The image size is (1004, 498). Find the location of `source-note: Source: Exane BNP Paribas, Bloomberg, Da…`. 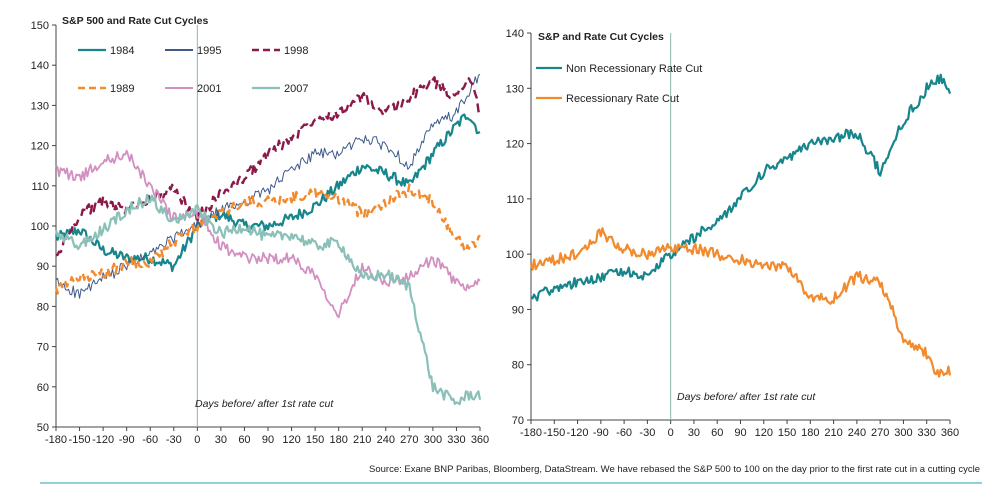

source-note: Source: Exane BNP Paribas, Bloomberg, Da… is located at coordinates (674, 469).